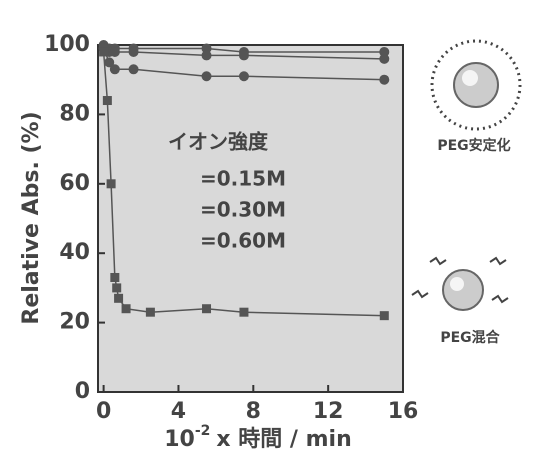 The width and height of the screenshot is (548, 465). I want to click on icon-label: PEG混合, so click(470, 337).